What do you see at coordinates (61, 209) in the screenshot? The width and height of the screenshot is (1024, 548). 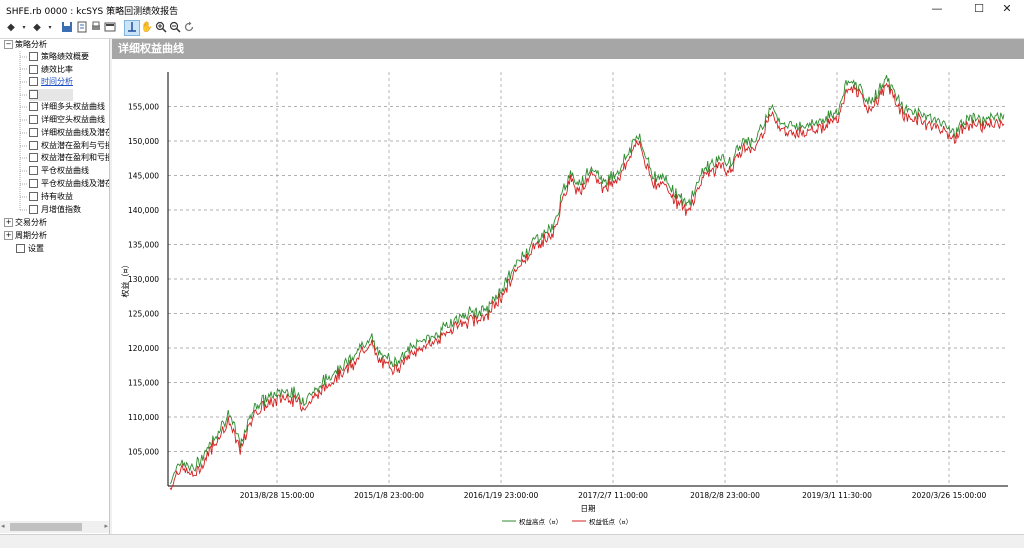 I see `tree-item-label: 月增值指数` at bounding box center [61, 209].